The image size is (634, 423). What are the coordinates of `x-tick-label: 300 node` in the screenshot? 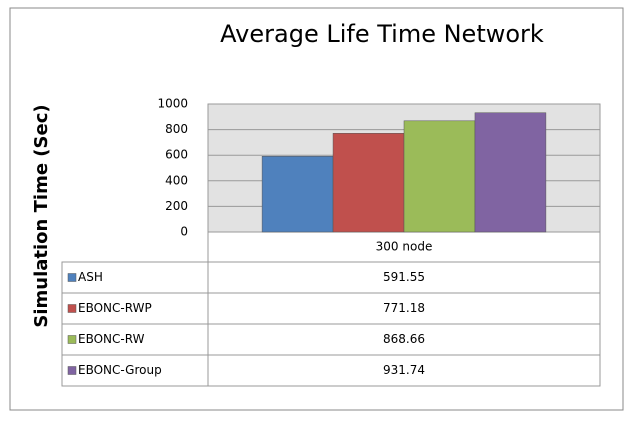 It's located at (404, 247).